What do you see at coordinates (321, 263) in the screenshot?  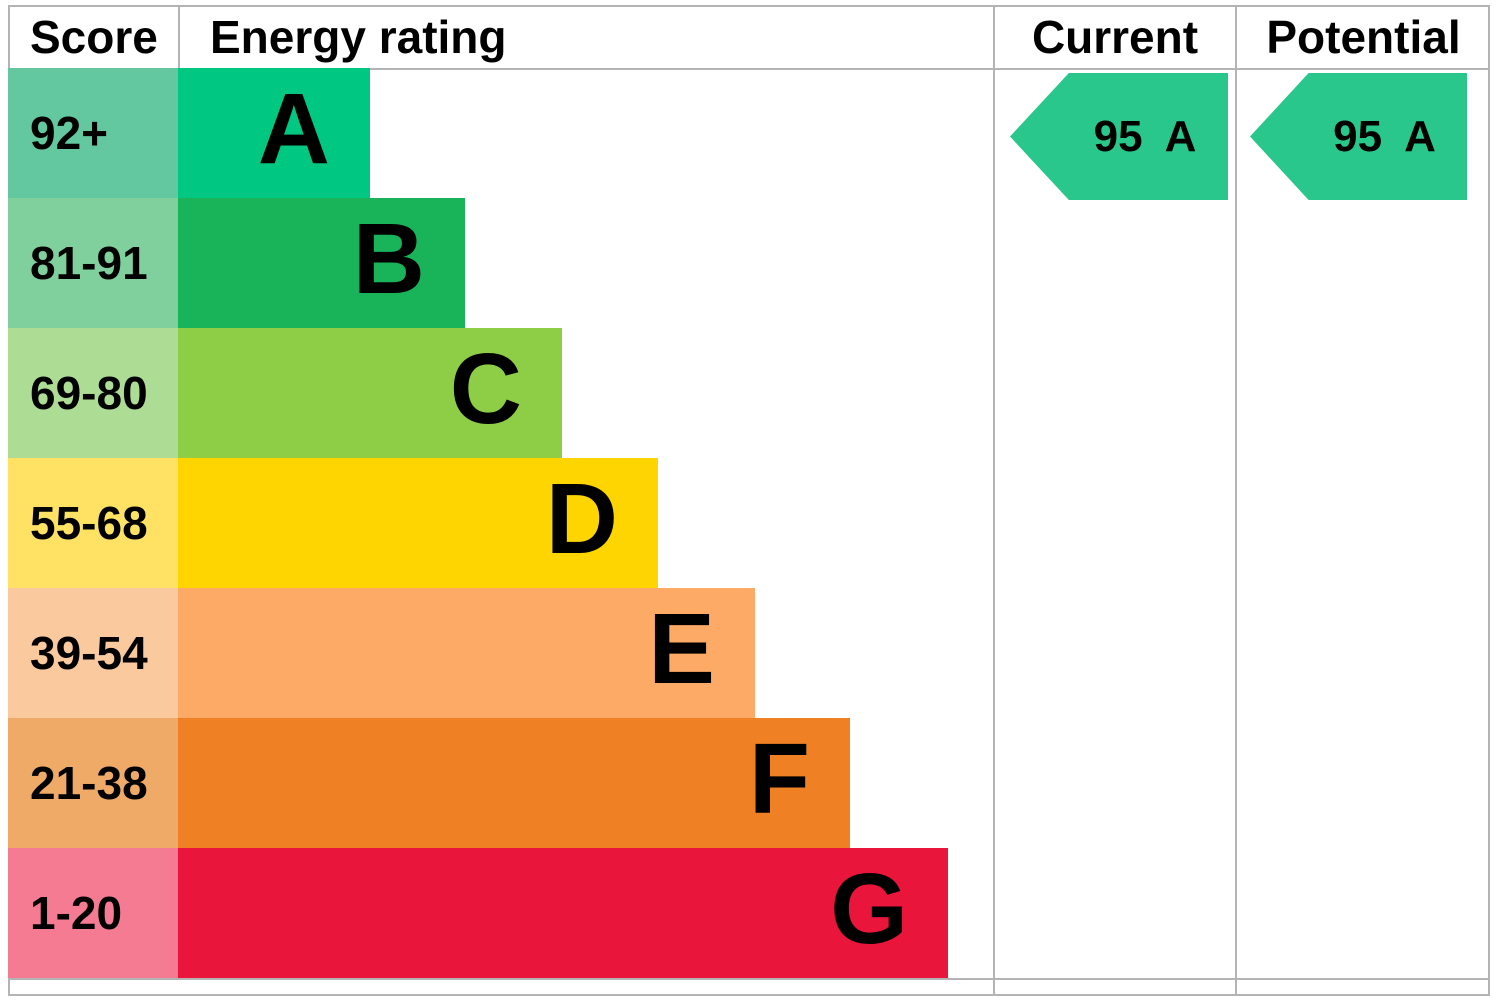 I see `band-bar-b: B` at bounding box center [321, 263].